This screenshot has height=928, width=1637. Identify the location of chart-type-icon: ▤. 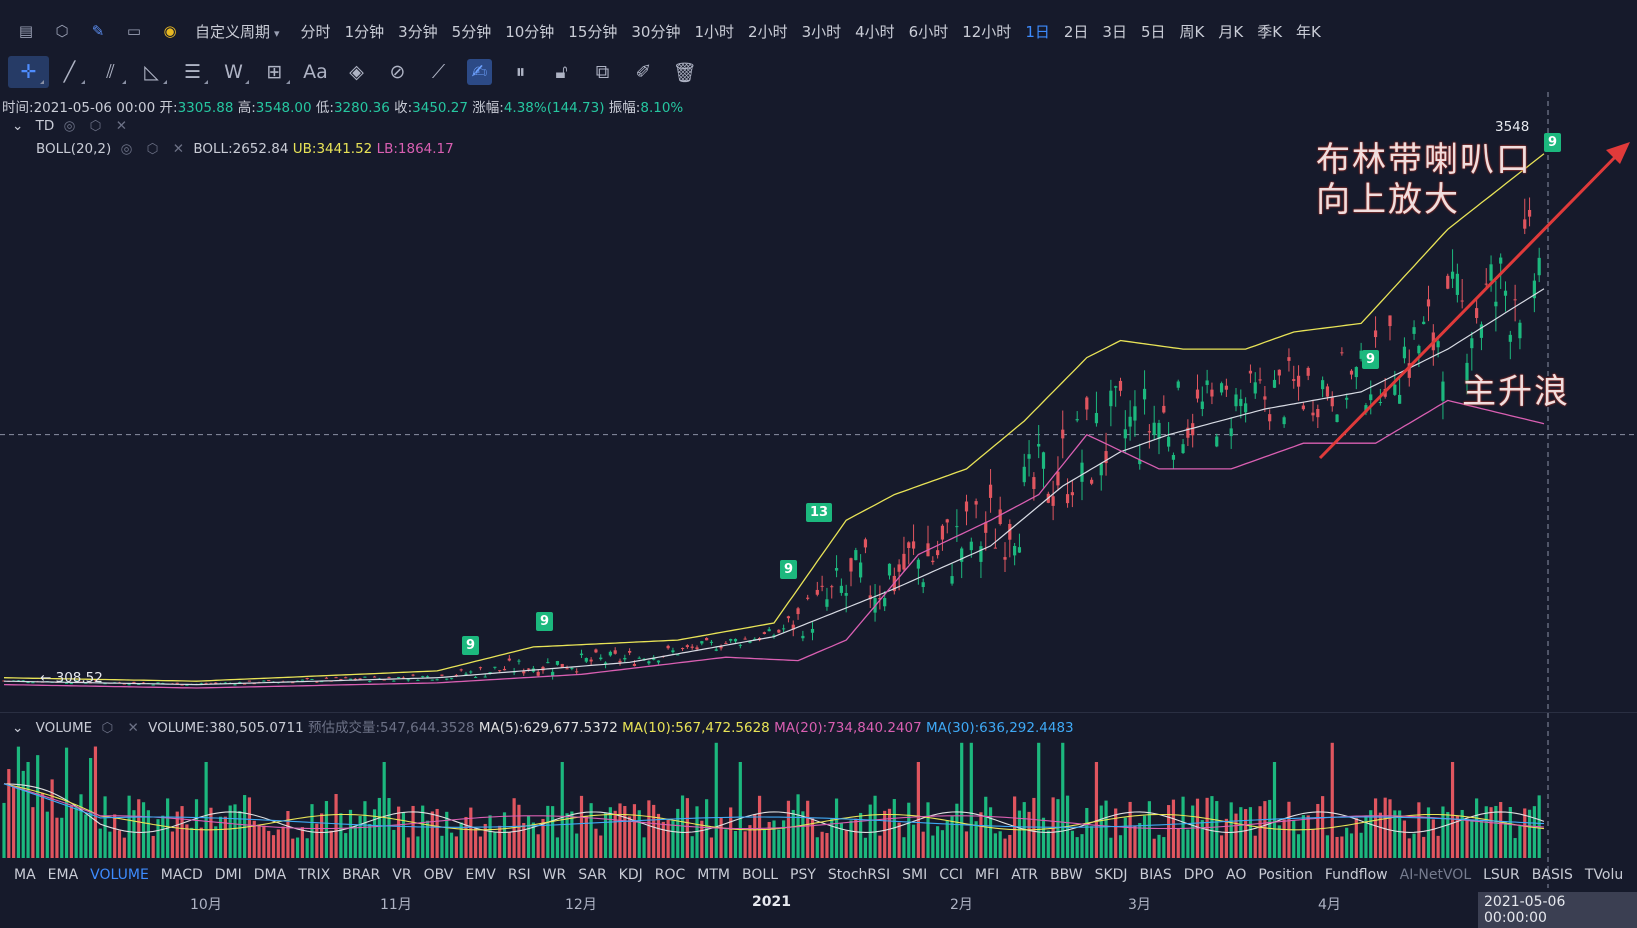
(26, 31).